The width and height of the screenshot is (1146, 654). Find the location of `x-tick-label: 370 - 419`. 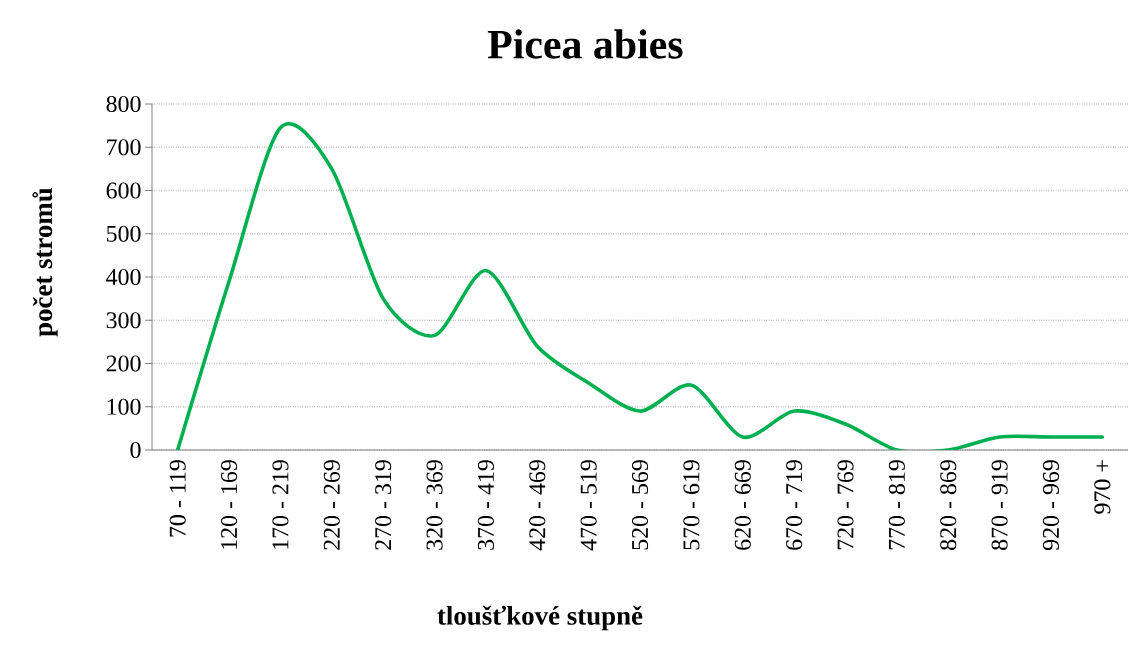

x-tick-label: 370 - 419 is located at coordinates (485, 505).